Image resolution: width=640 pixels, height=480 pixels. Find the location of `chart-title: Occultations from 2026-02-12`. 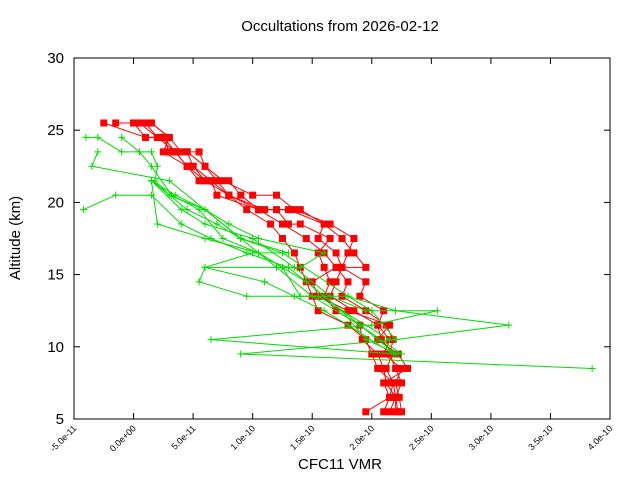

chart-title: Occultations from 2026-02-12 is located at coordinates (340, 26).